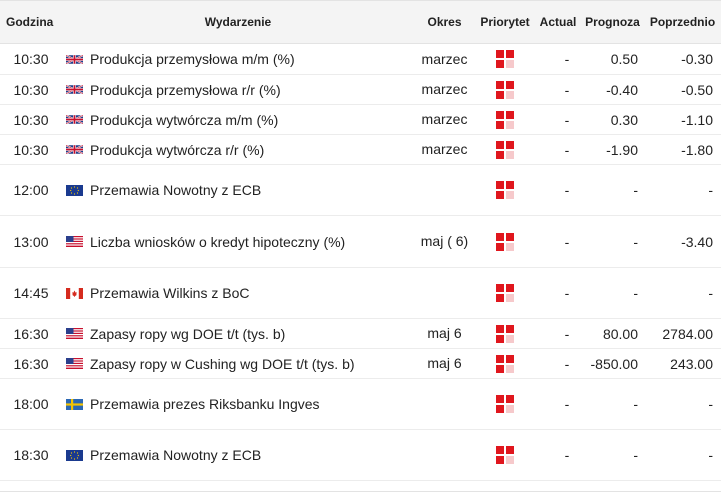 This screenshot has height=492, width=721. Describe the element at coordinates (444, 22) in the screenshot. I see `header-period: Okres` at that location.